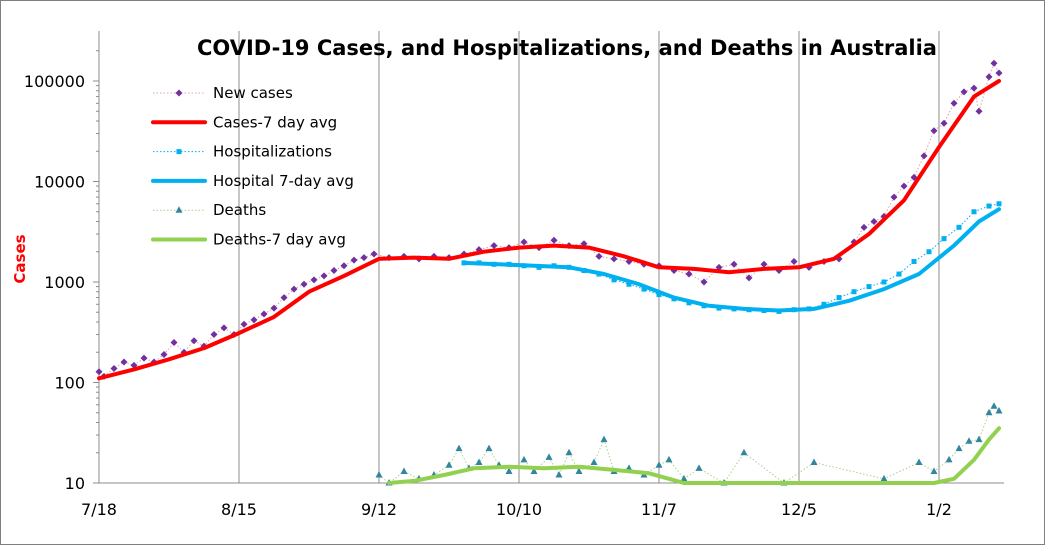 The width and height of the screenshot is (1045, 545). I want to click on y-tick-label: 100000, so click(54, 81).